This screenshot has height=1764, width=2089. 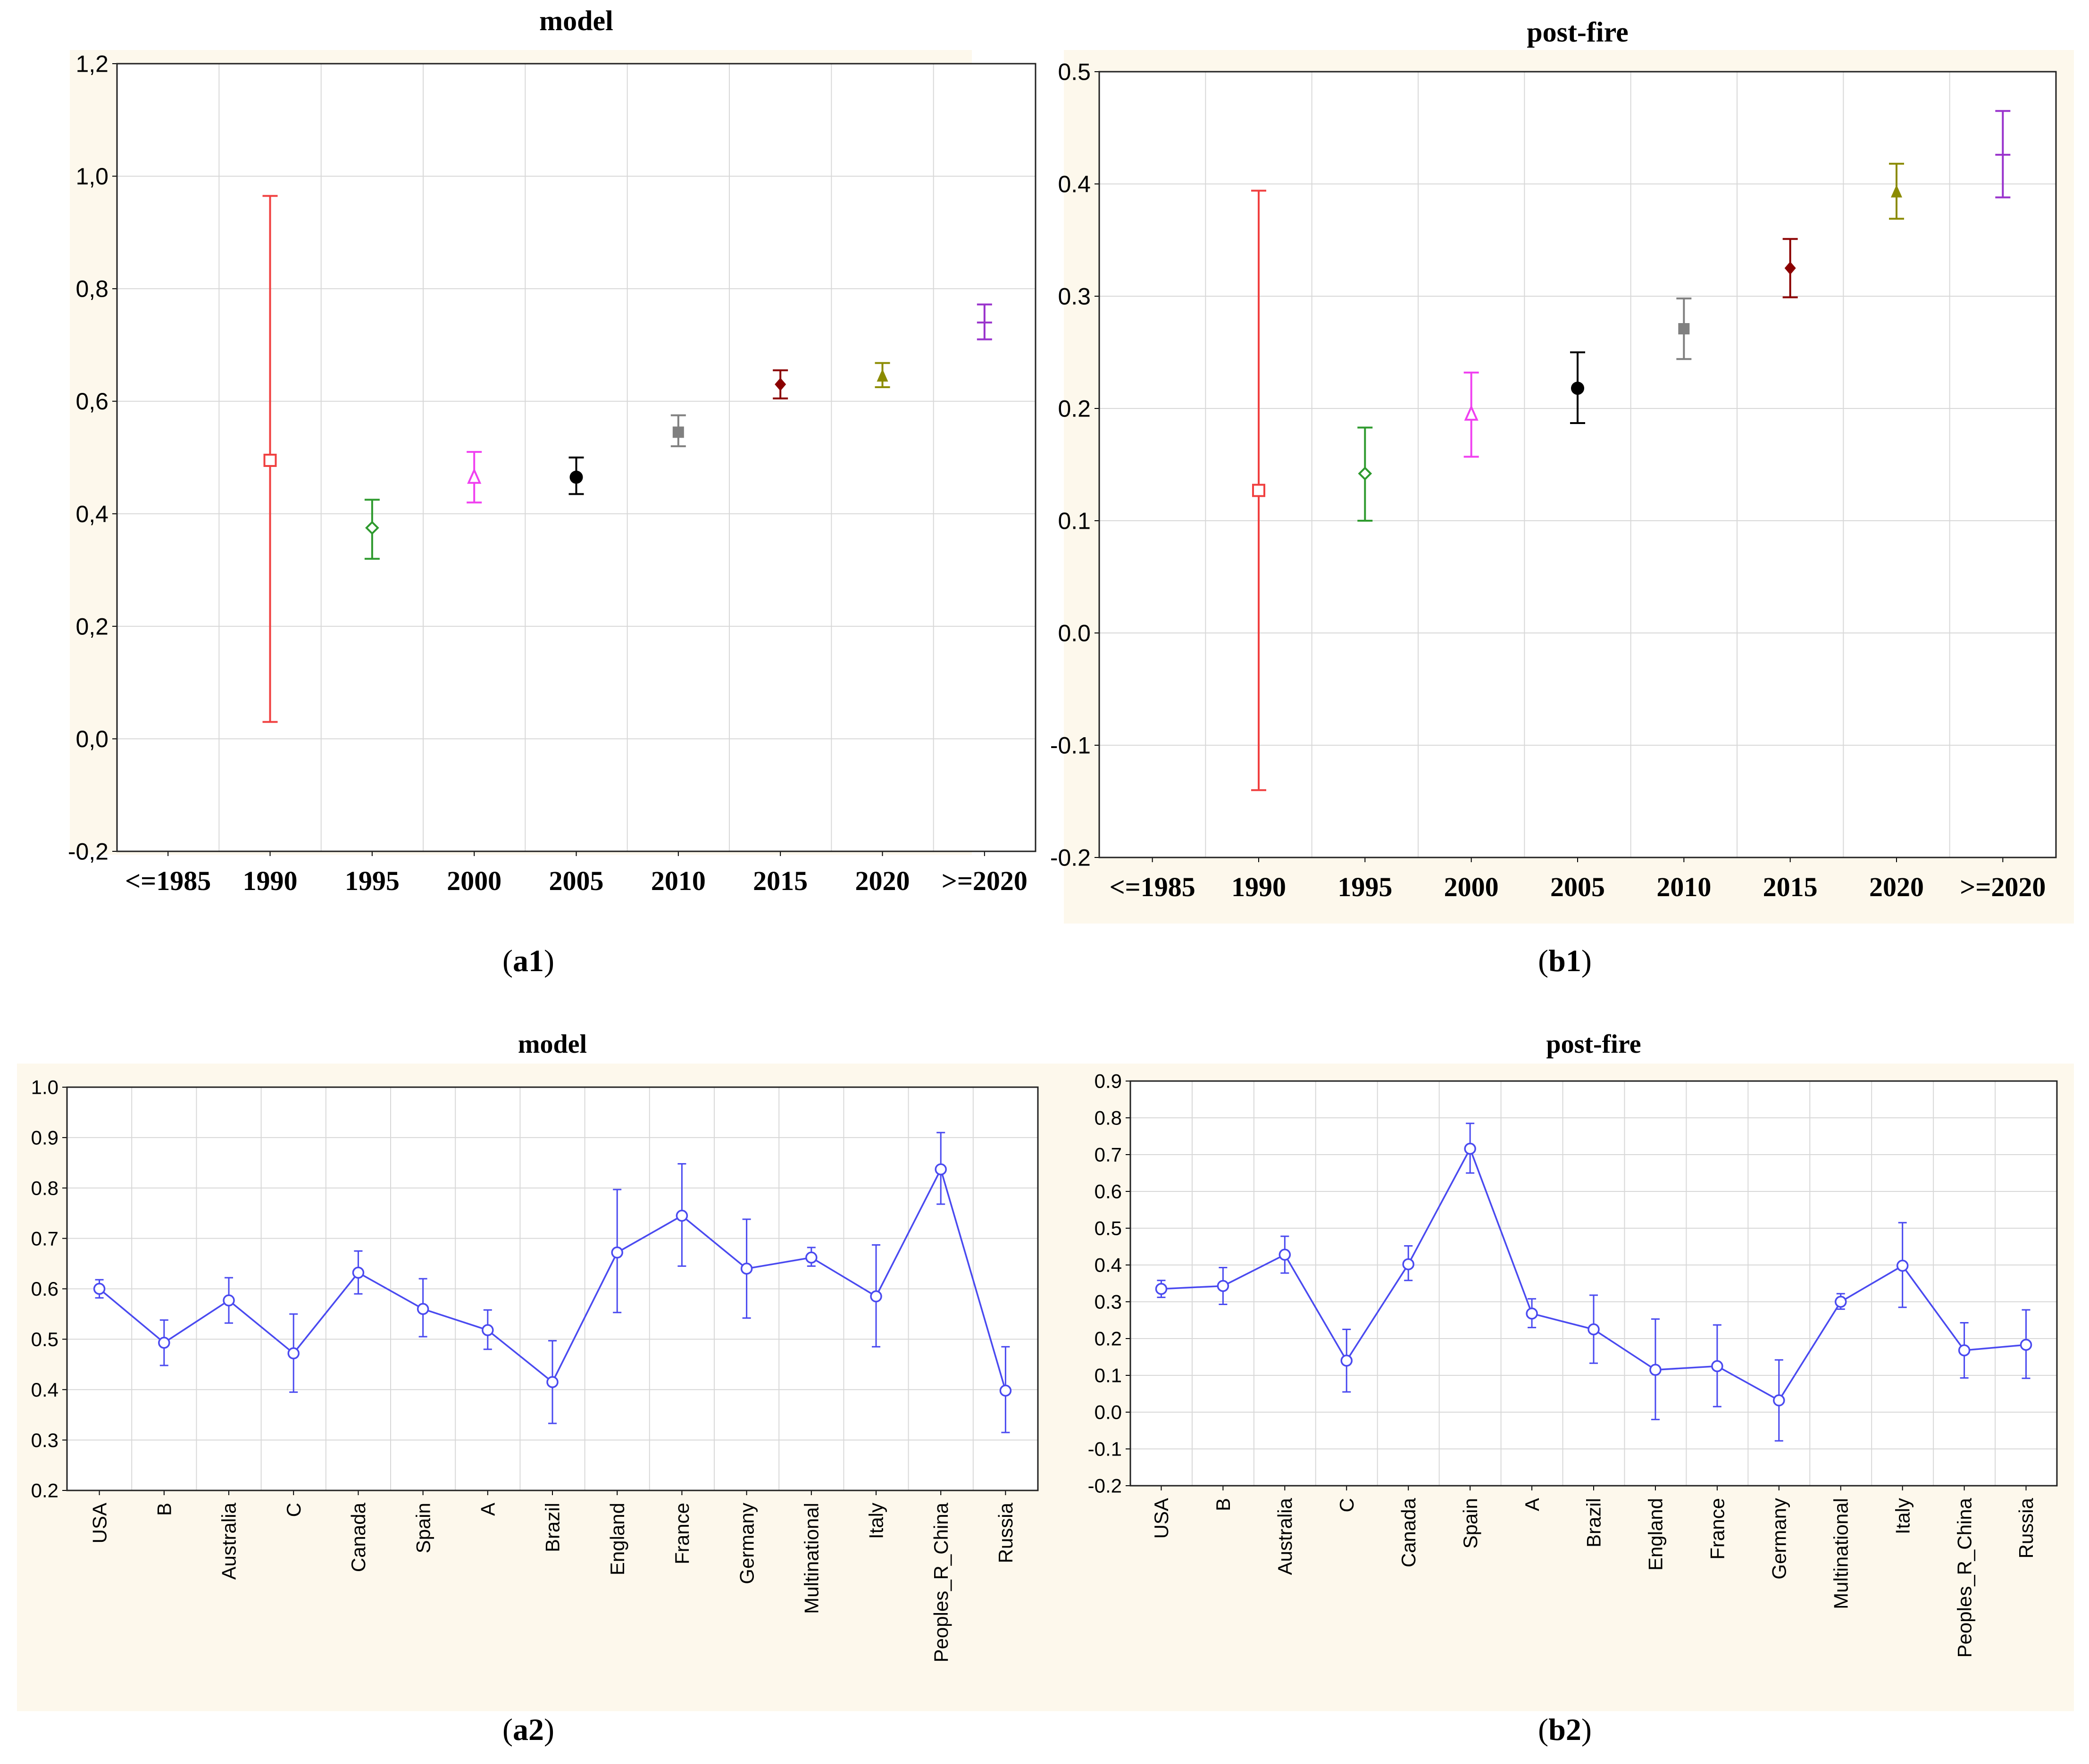 What do you see at coordinates (92, 514) in the screenshot?
I see `y-tick-label: 0,4` at bounding box center [92, 514].